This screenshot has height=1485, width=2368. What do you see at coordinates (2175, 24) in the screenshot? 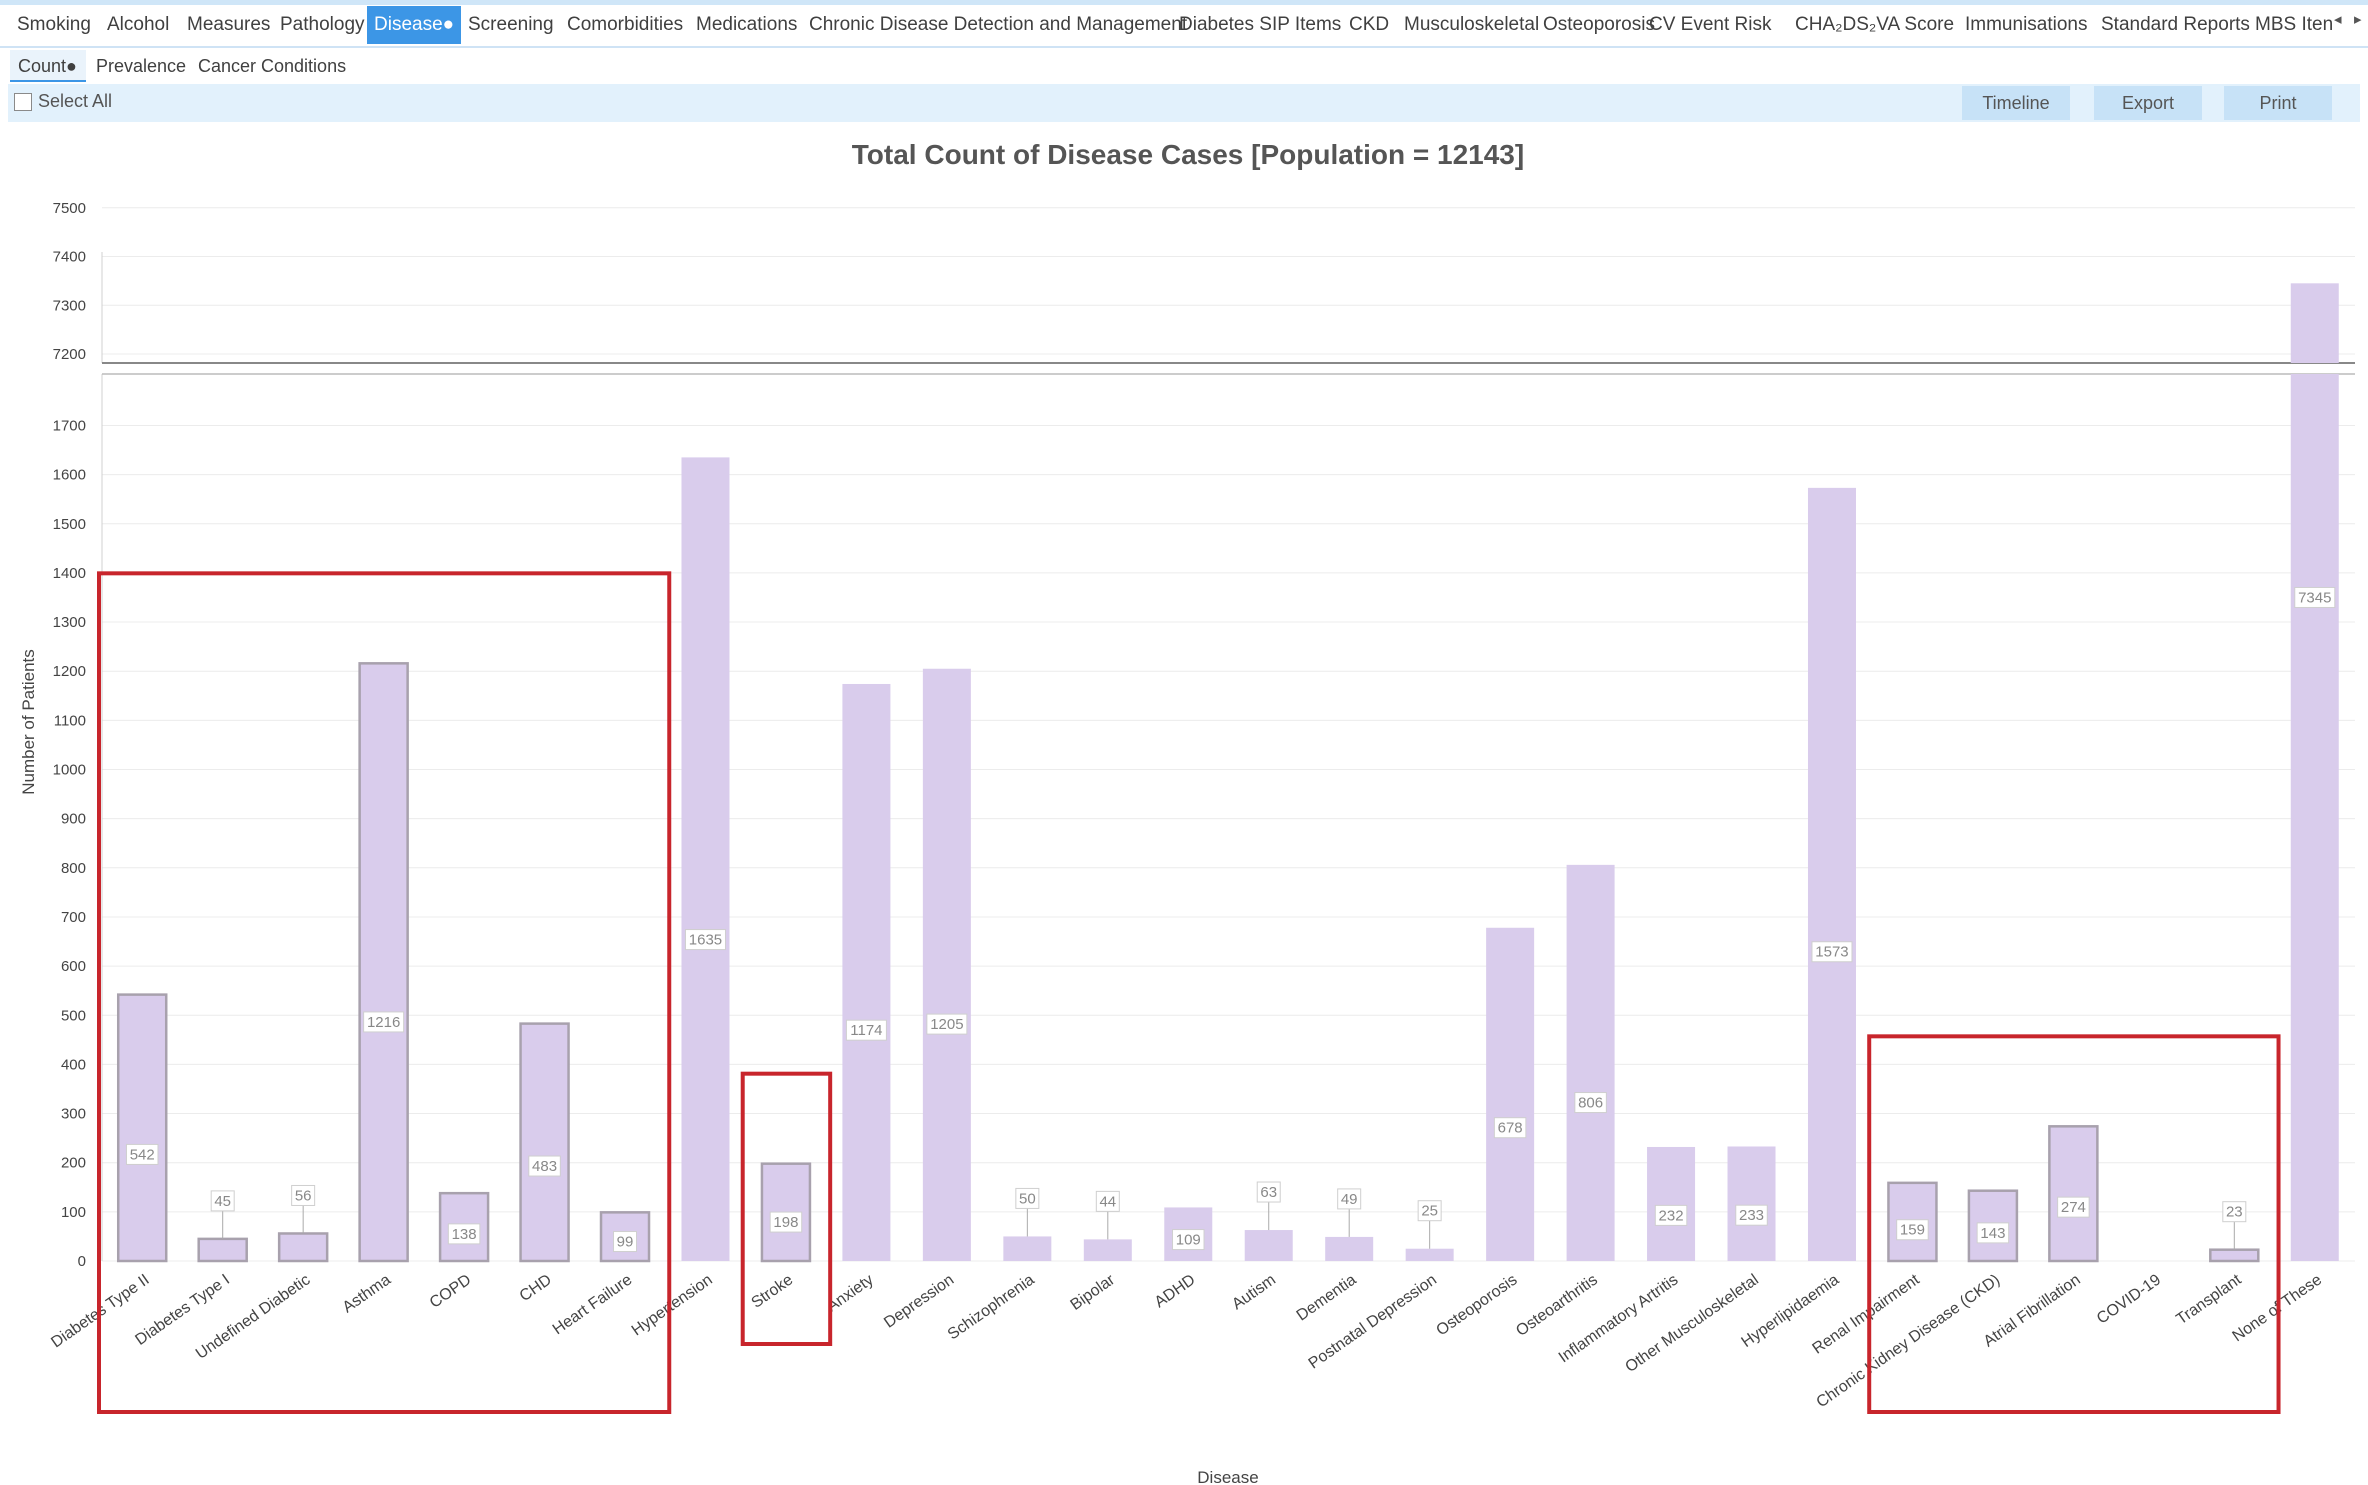
I see `nav-tab-standard-reports: Standard Reports` at bounding box center [2175, 24].